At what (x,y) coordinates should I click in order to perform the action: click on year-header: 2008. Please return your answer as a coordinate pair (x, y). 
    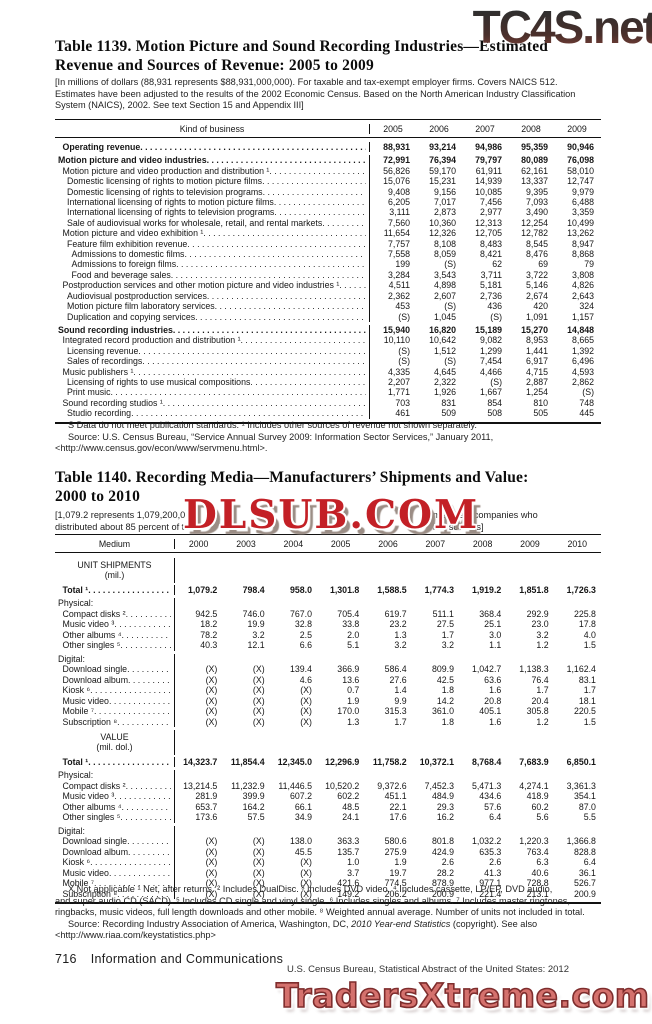
    Looking at the image, I should click on (531, 128).